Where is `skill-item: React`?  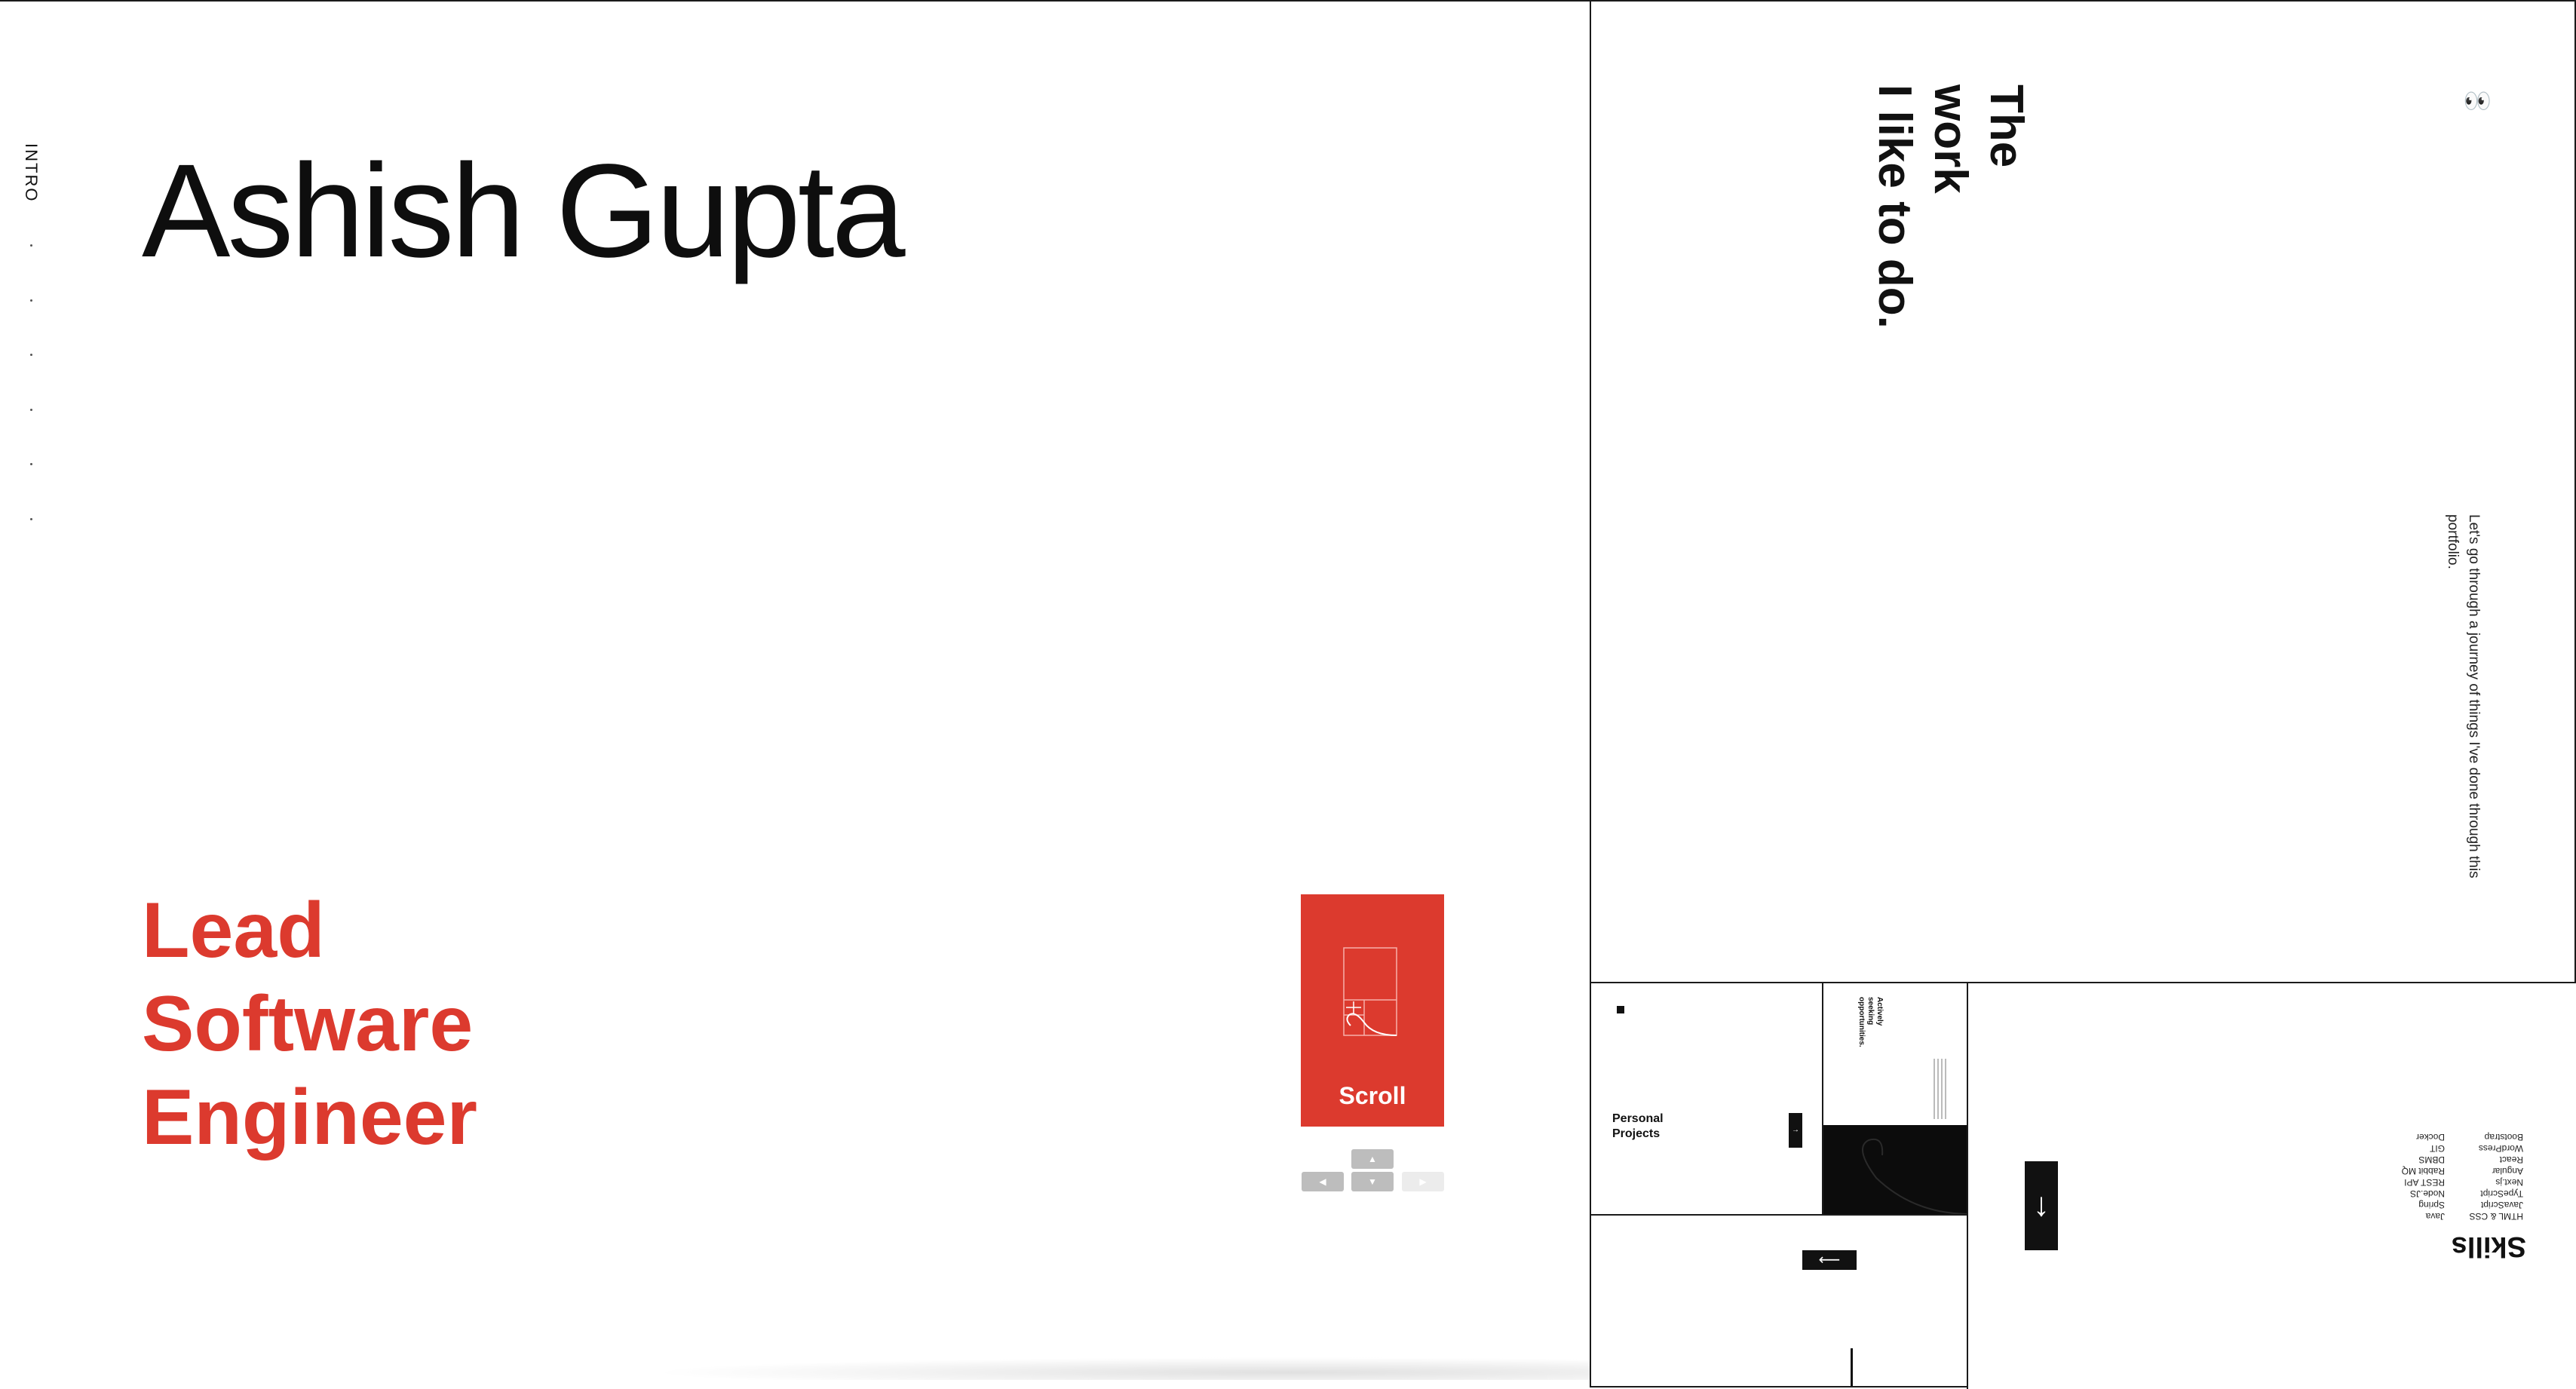
skill-item: React is located at coordinates (2511, 1159).